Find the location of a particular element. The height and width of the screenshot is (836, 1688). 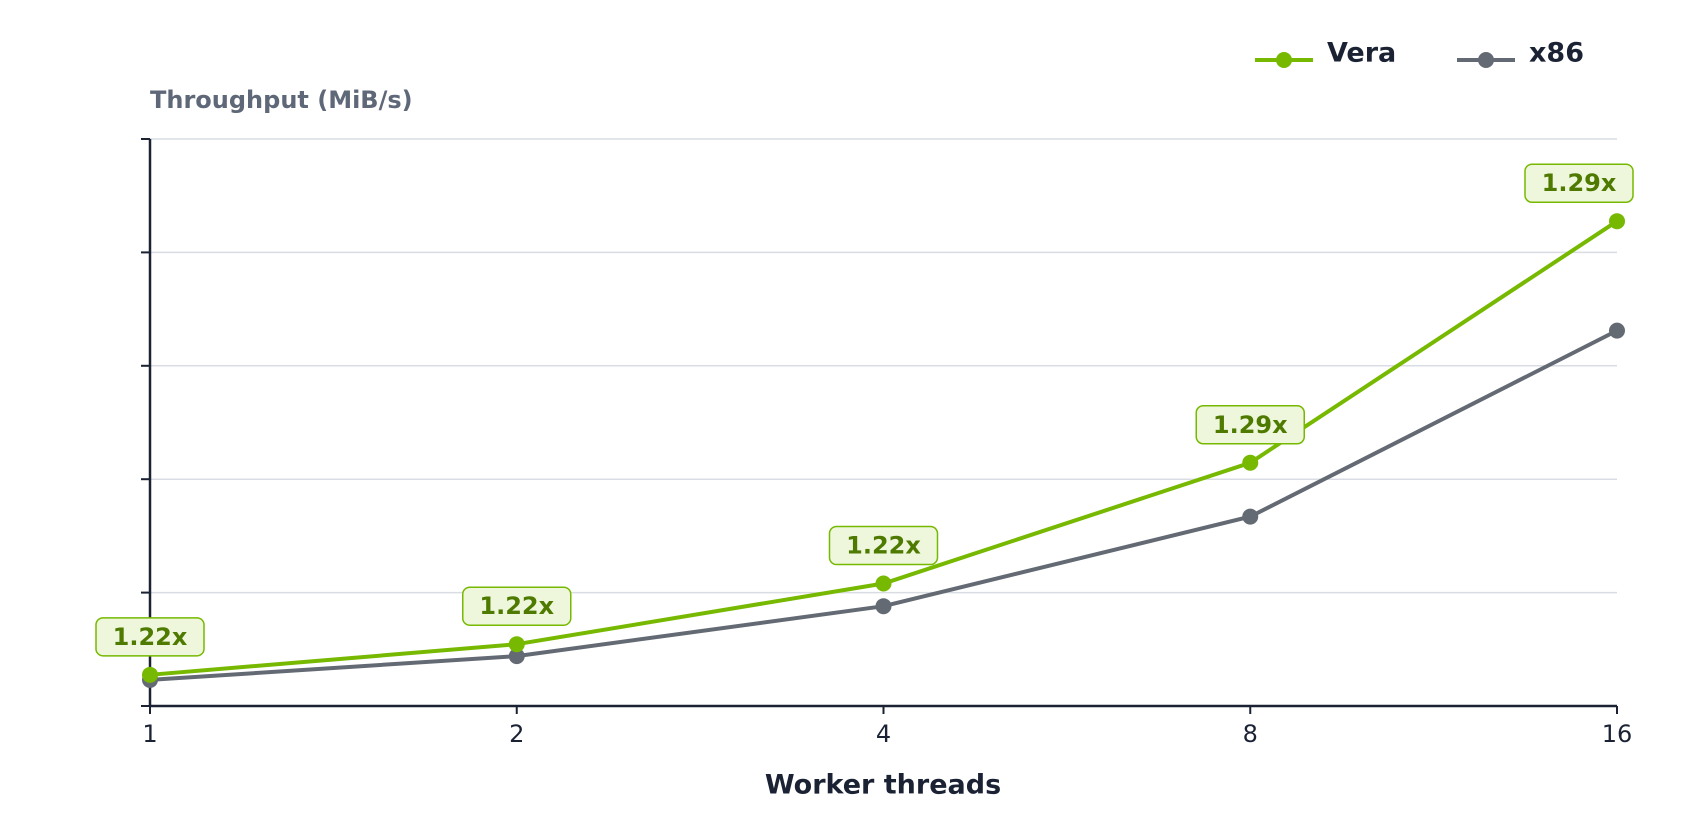

y-axis-label: Throughput (MiB/s) is located at coordinates (281, 100).